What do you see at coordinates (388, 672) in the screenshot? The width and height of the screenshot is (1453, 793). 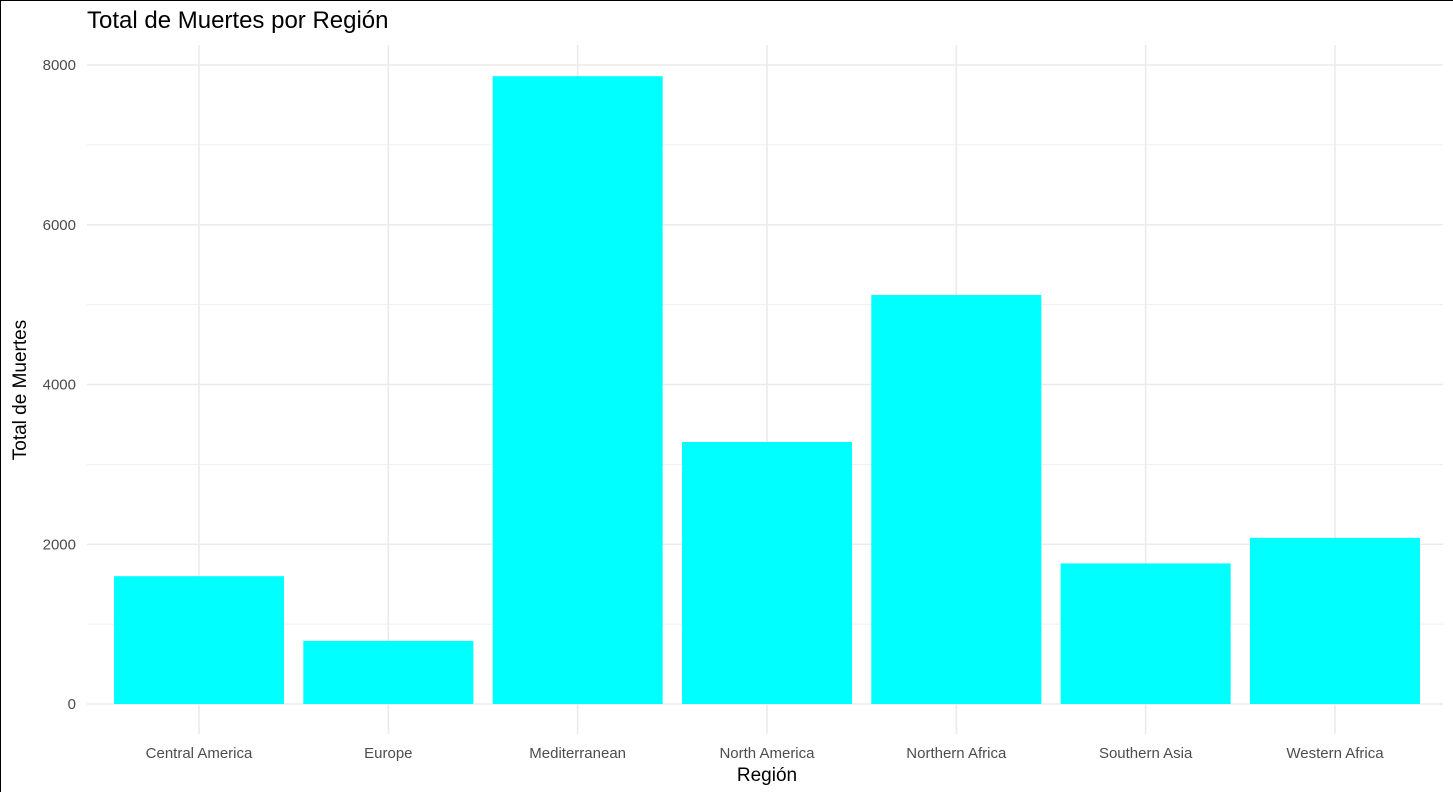 I see `bar-europe` at bounding box center [388, 672].